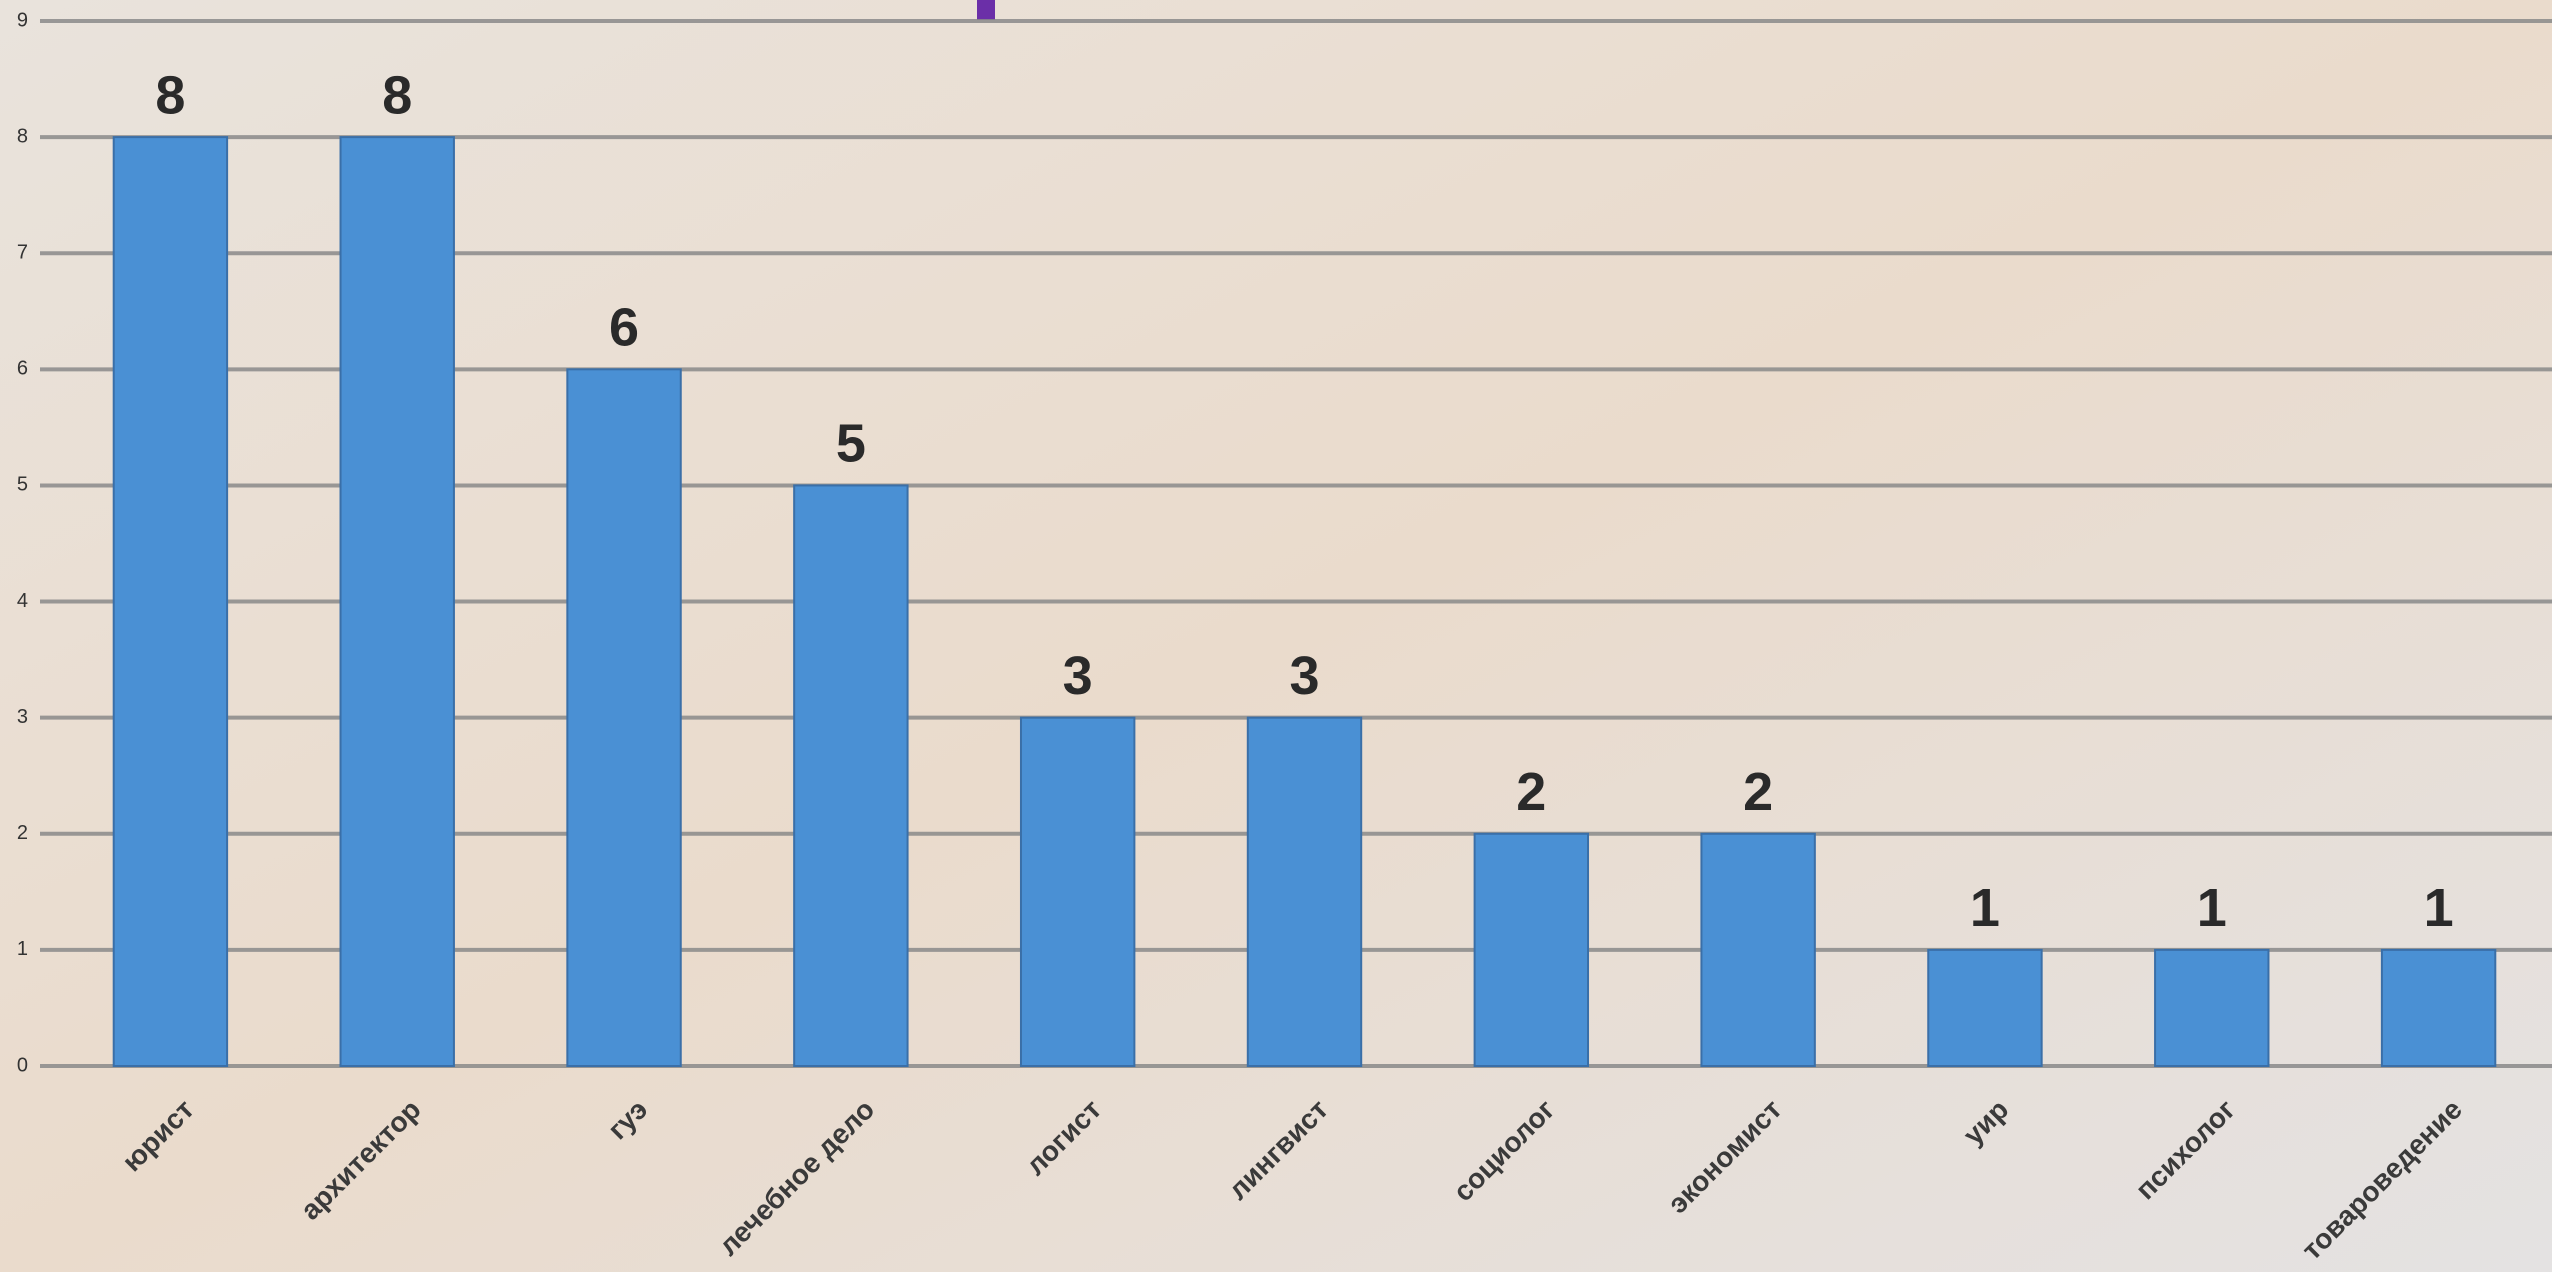  Describe the element at coordinates (22, 833) in the screenshot. I see `y-tick-label: 2` at that location.